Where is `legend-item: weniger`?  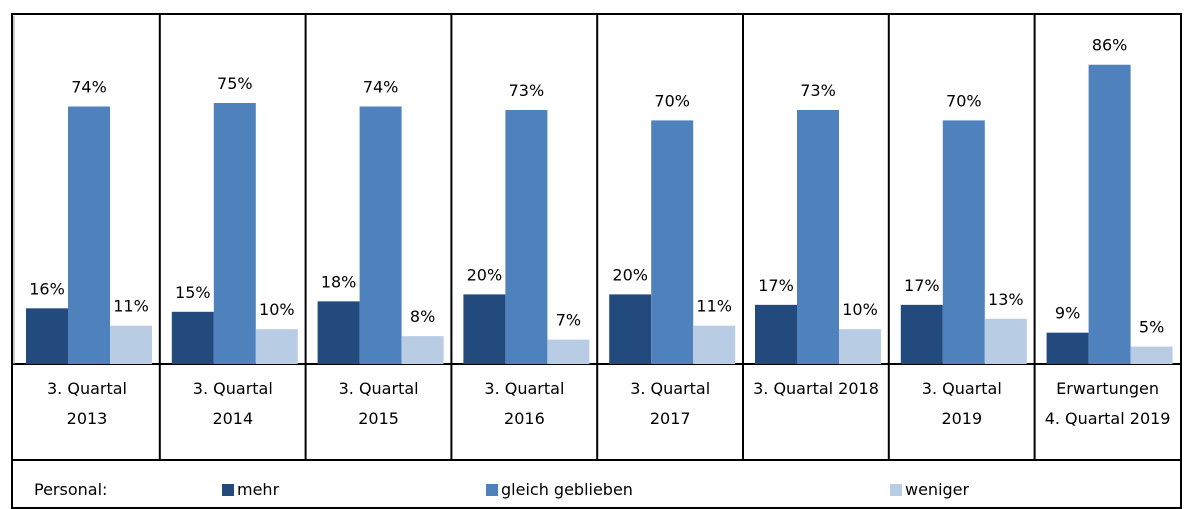 legend-item: weniger is located at coordinates (929, 489).